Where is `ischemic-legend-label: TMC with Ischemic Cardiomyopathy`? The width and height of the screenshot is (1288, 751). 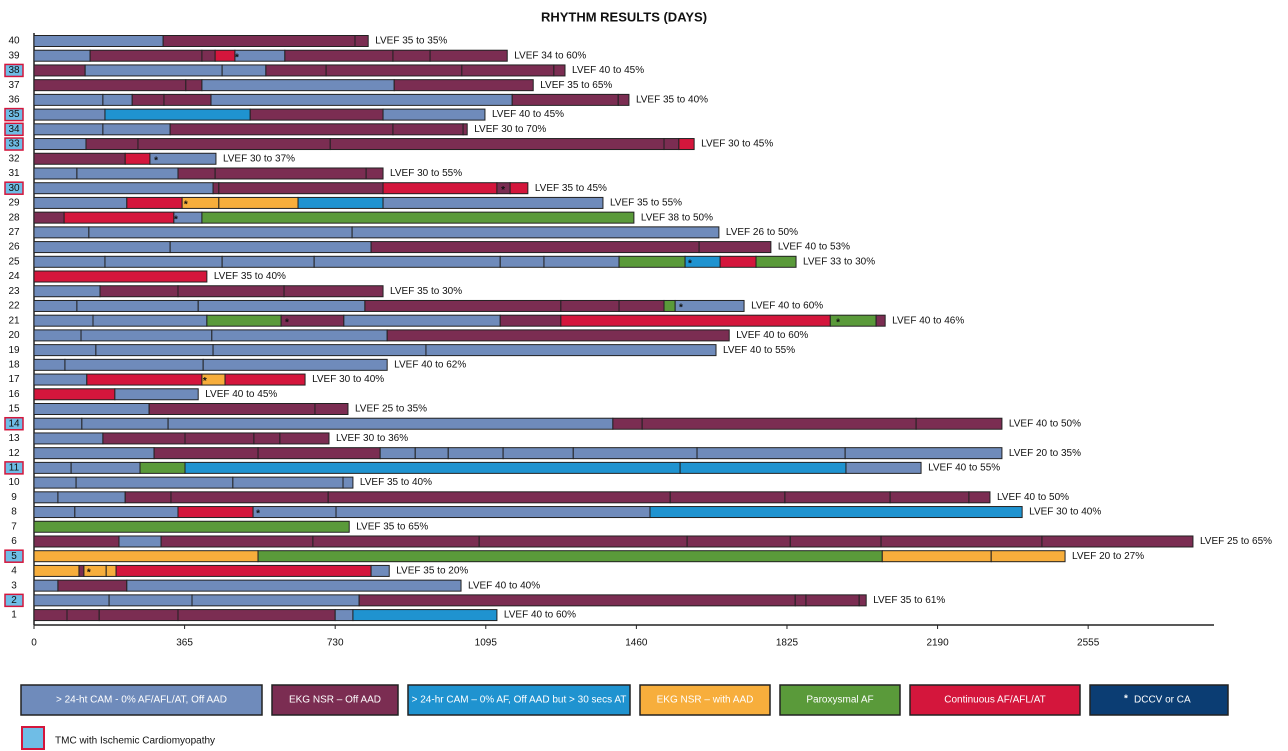 ischemic-legend-label: TMC with Ischemic Cardiomyopathy is located at coordinates (135, 741).